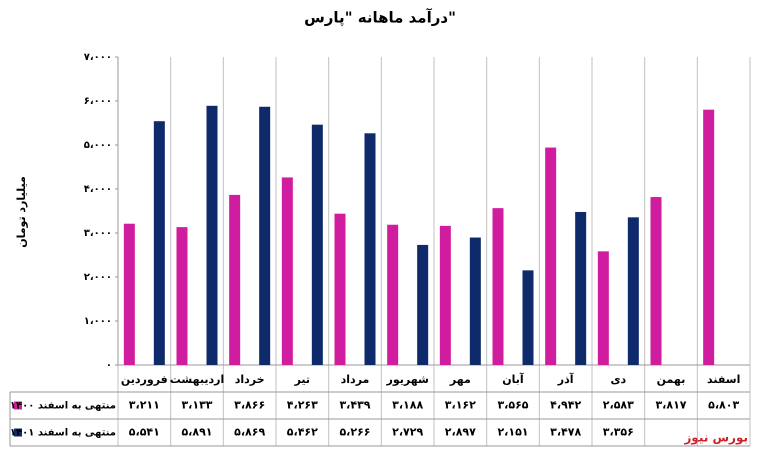 Image resolution: width=762 pixels, height=451 pixels. What do you see at coordinates (63, 433) in the screenshot?
I see `legend-label: منتهی به اسفند ۱۴۰۱` at bounding box center [63, 433].